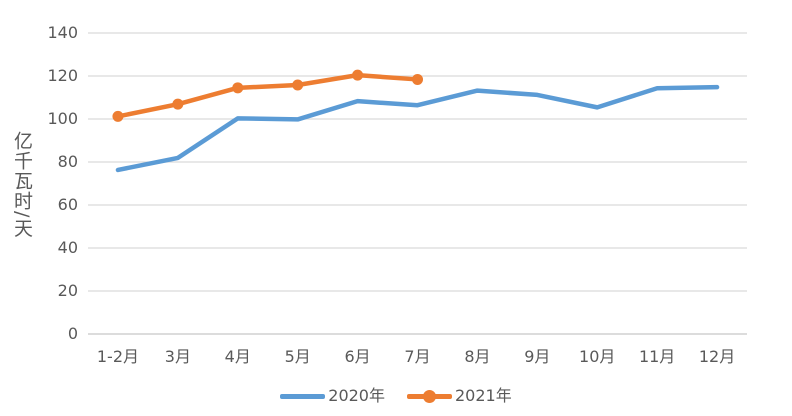  What do you see at coordinates (177, 356) in the screenshot?
I see `x-tick-label: 3月` at bounding box center [177, 356].